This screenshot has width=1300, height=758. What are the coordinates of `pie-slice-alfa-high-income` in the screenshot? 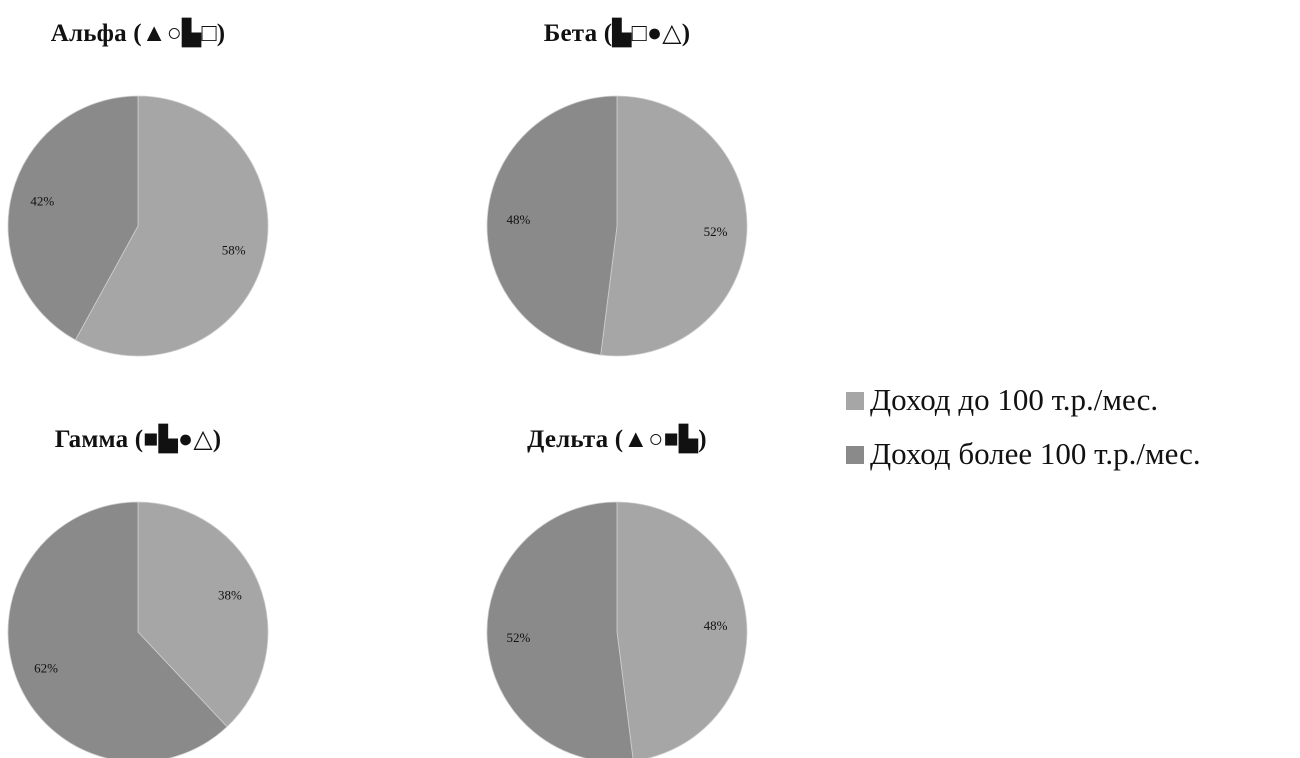 It's located at (73, 218).